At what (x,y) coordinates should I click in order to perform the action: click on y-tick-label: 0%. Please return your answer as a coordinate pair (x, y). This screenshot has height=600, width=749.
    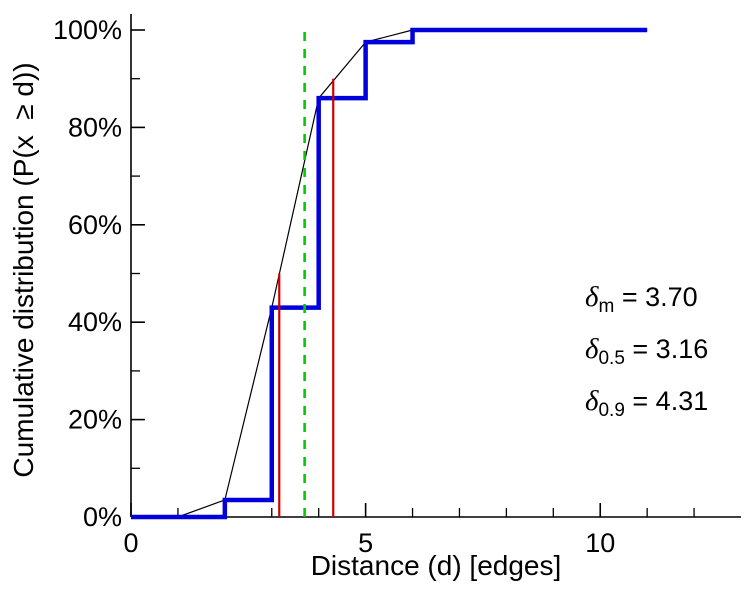
    Looking at the image, I should click on (102, 517).